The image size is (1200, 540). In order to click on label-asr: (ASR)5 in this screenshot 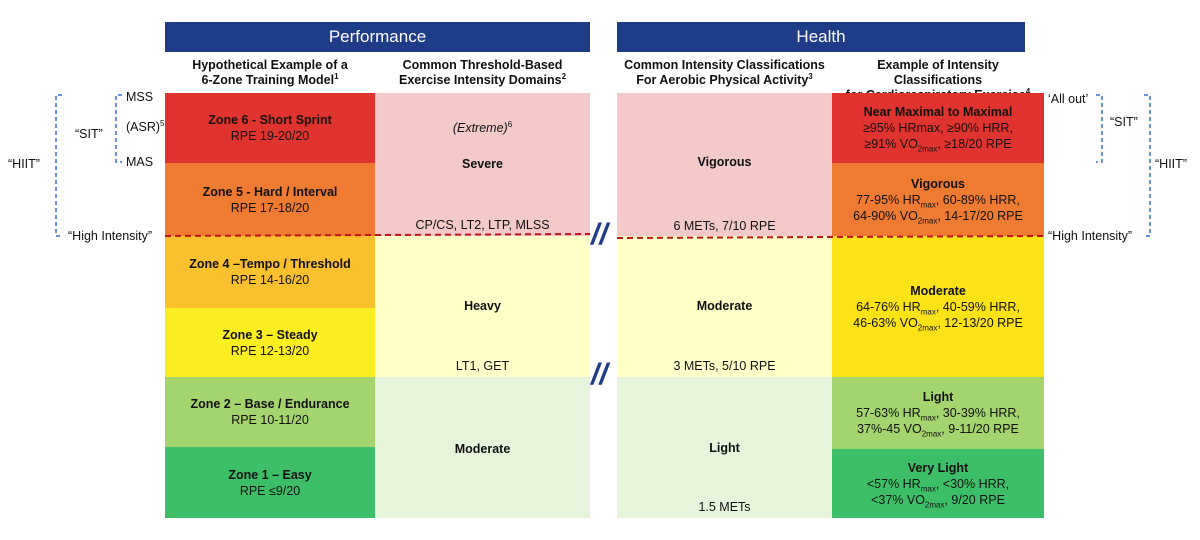, I will do `click(145, 126)`.